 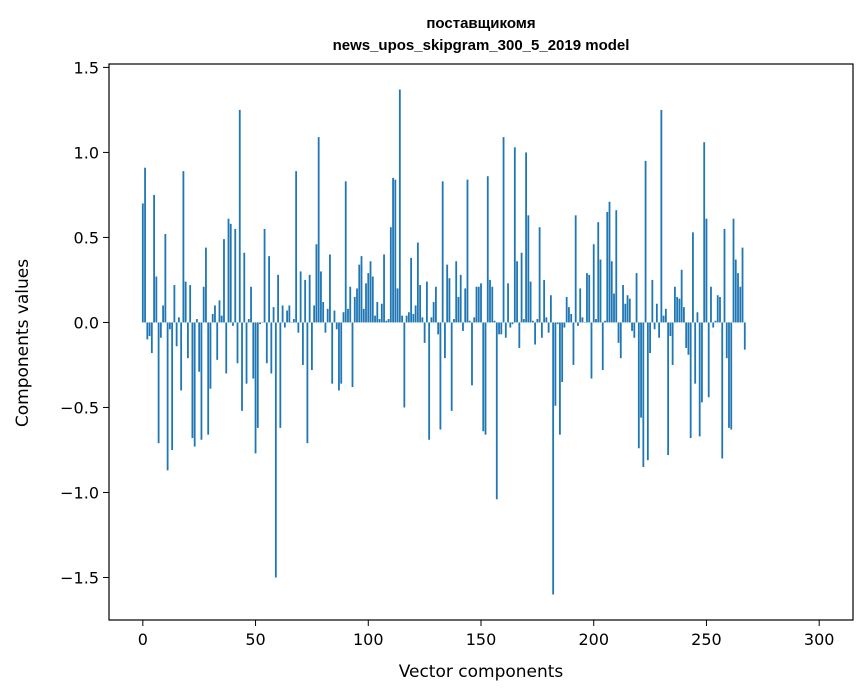 I want to click on y-tick-label: −0.5, so click(x=79, y=407).